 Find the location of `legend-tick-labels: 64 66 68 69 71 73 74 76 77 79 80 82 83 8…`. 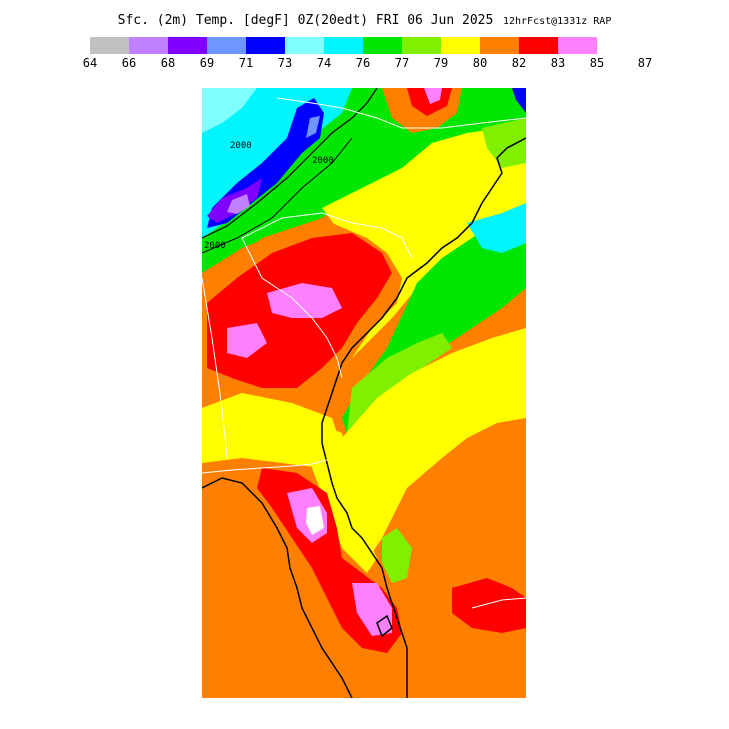

legend-tick-labels: 64 66 68 69 71 73 74 76 77 79 80 82 83 8… is located at coordinates (376, 63).